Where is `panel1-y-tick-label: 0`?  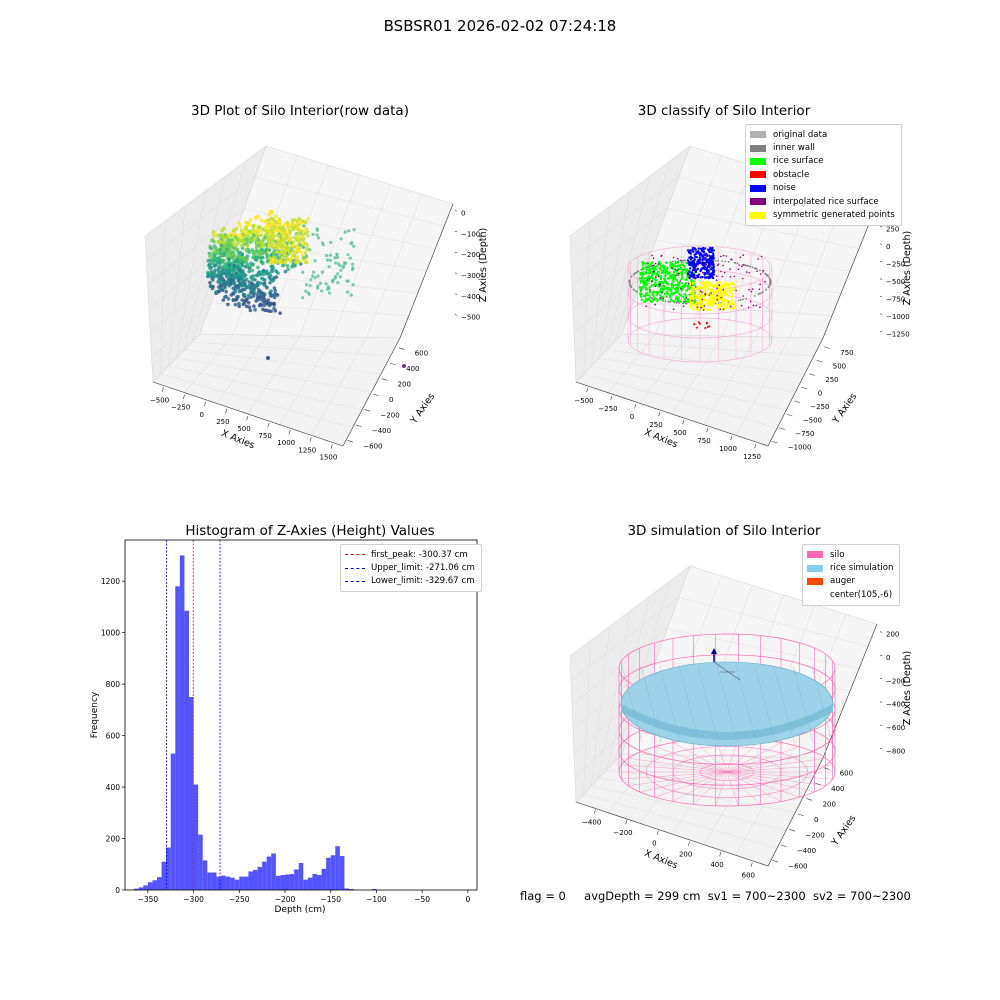 panel1-y-tick-label: 0 is located at coordinates (391, 400).